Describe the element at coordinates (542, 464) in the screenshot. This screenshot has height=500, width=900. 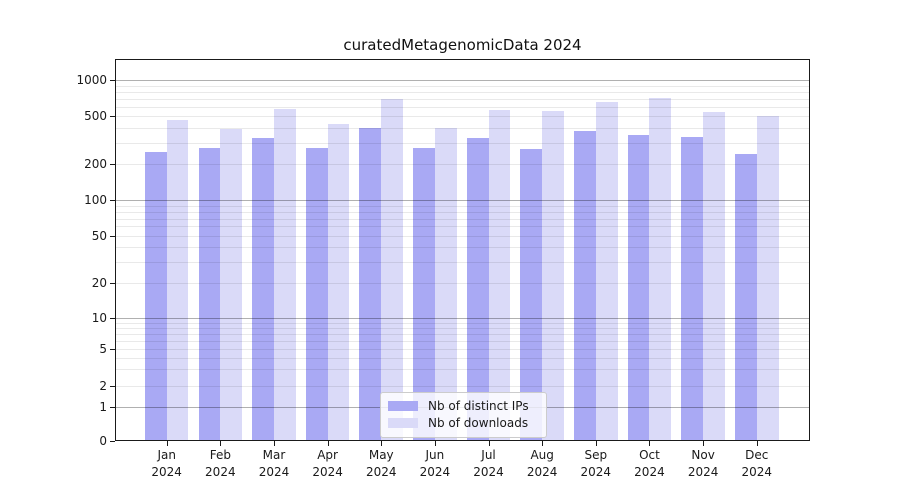
I see `x-tick-label: Aug 2024` at that location.